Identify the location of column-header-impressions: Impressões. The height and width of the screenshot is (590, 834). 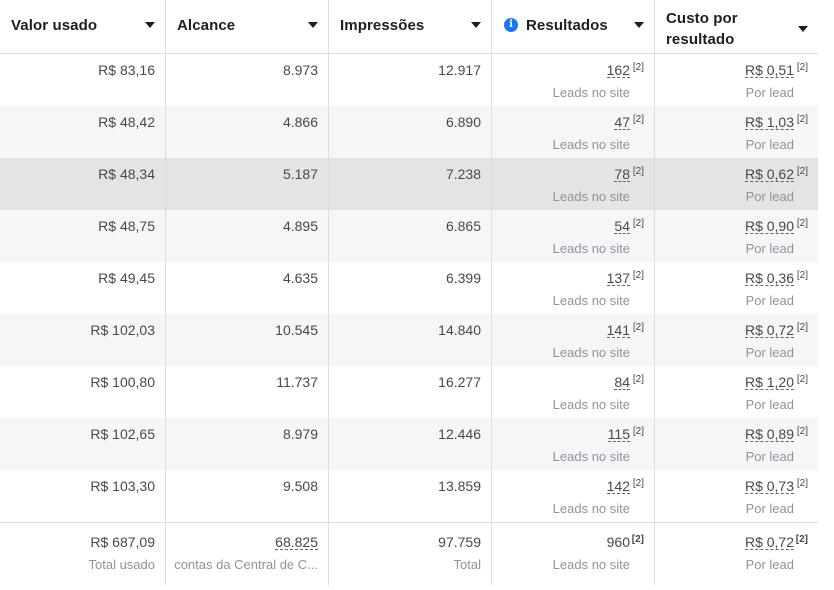
(410, 26).